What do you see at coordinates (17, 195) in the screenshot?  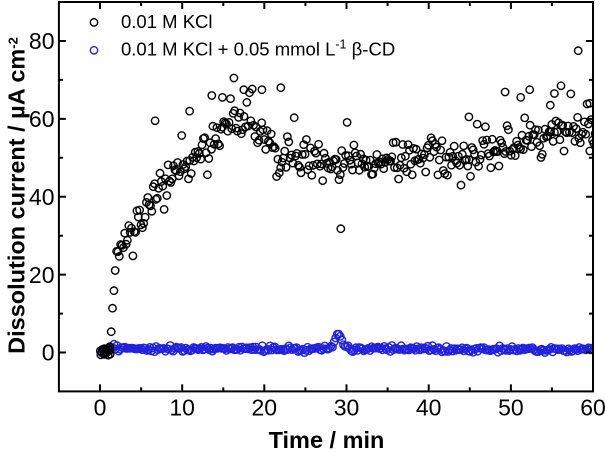 I see `svg-text: Dissolution current / µA cm-2` at bounding box center [17, 195].